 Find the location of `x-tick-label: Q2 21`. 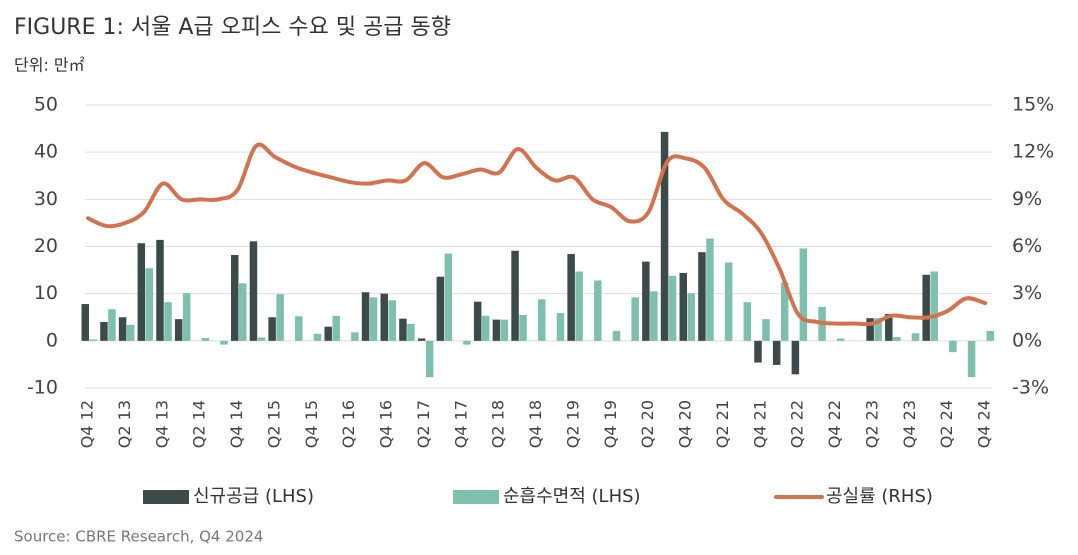

x-tick-label: Q2 21 is located at coordinates (722, 424).